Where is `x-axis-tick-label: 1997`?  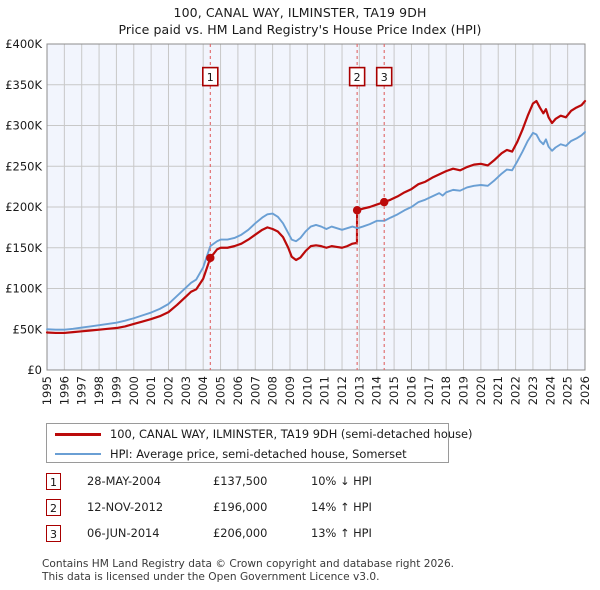
x-axis-tick-label: 1997 is located at coordinates (82, 390).